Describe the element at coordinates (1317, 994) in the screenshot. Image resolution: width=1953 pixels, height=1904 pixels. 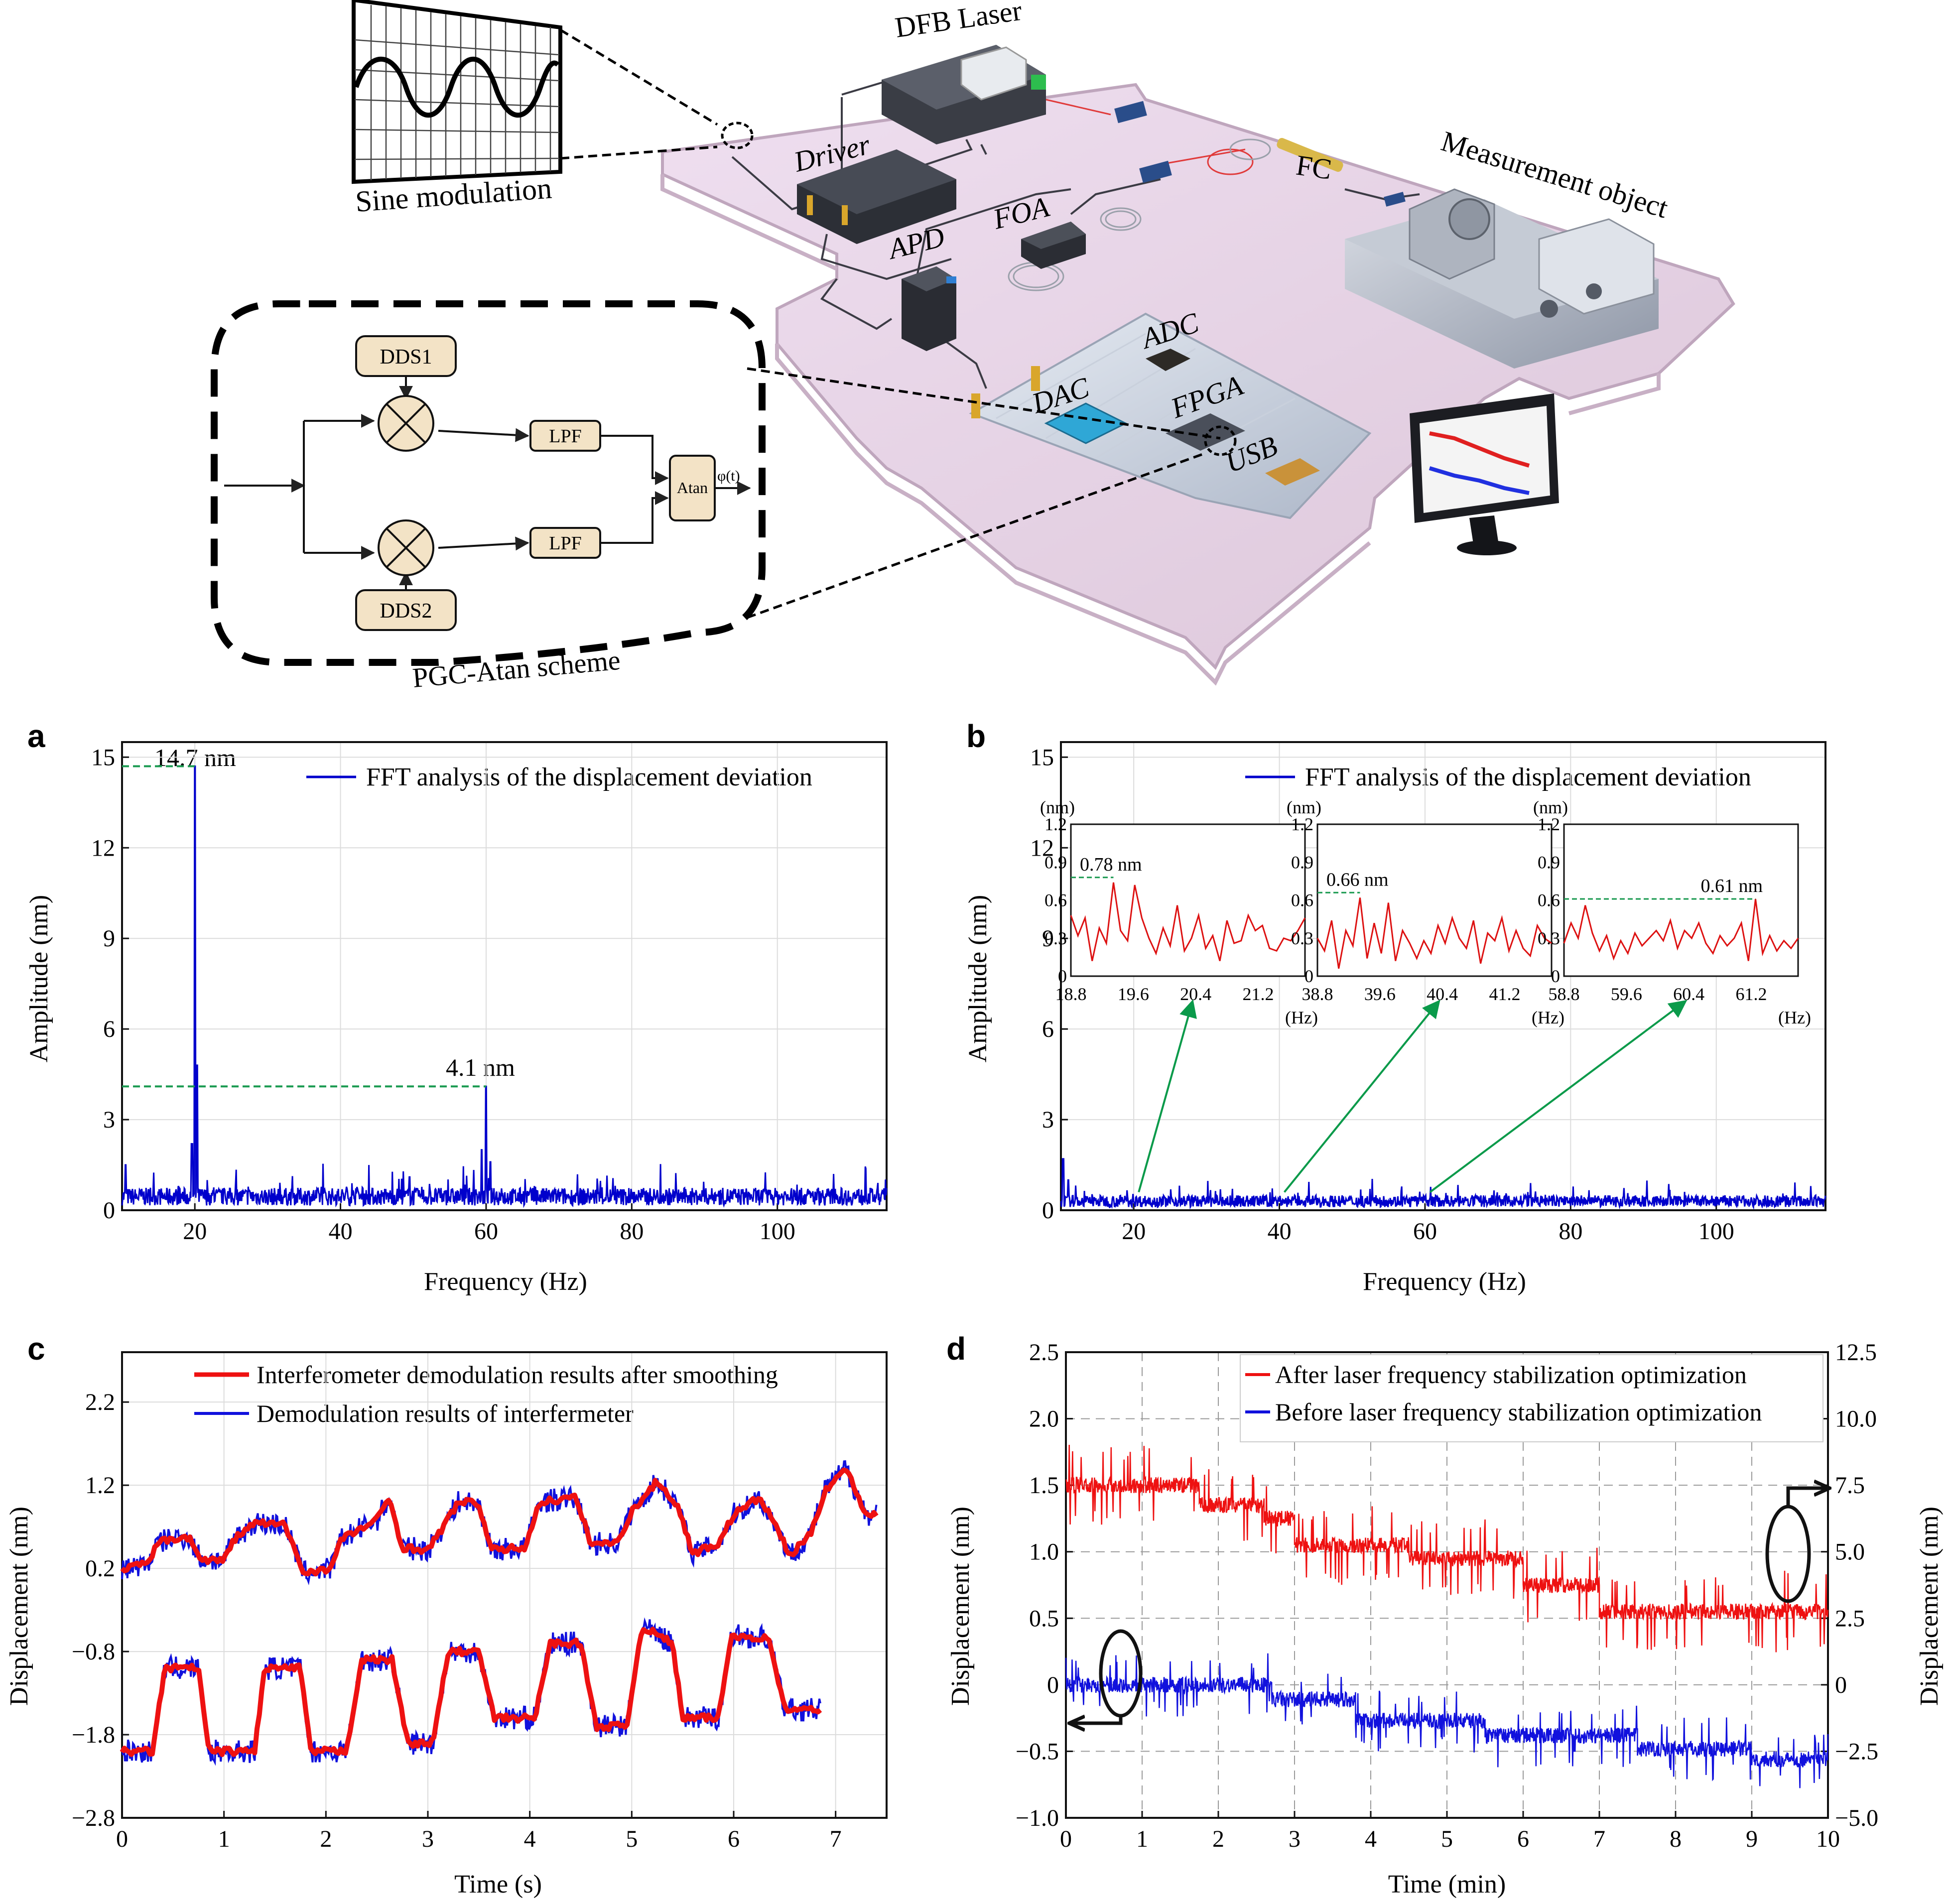
I see `inset-x-tick-label-0: 38.8` at that location.